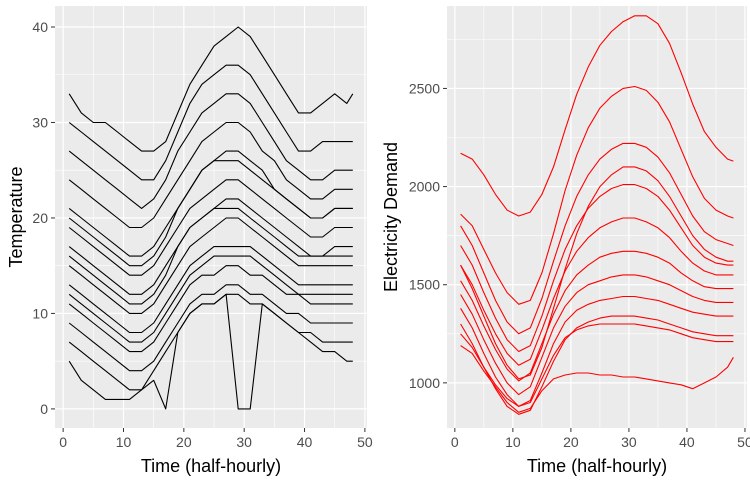 Image resolution: width=750 pixels, height=484 pixels. What do you see at coordinates (629, 442) in the screenshot?
I see `demand-x-tick-label: 30` at bounding box center [629, 442].